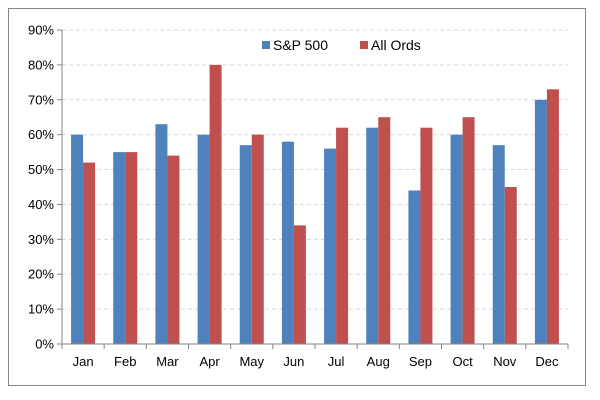 Image resolution: width=600 pixels, height=400 pixels. I want to click on x-axis: Jan Feb Mar Apr May Jun Jul Aug Sep Oct Nov Dec, so click(315, 356).